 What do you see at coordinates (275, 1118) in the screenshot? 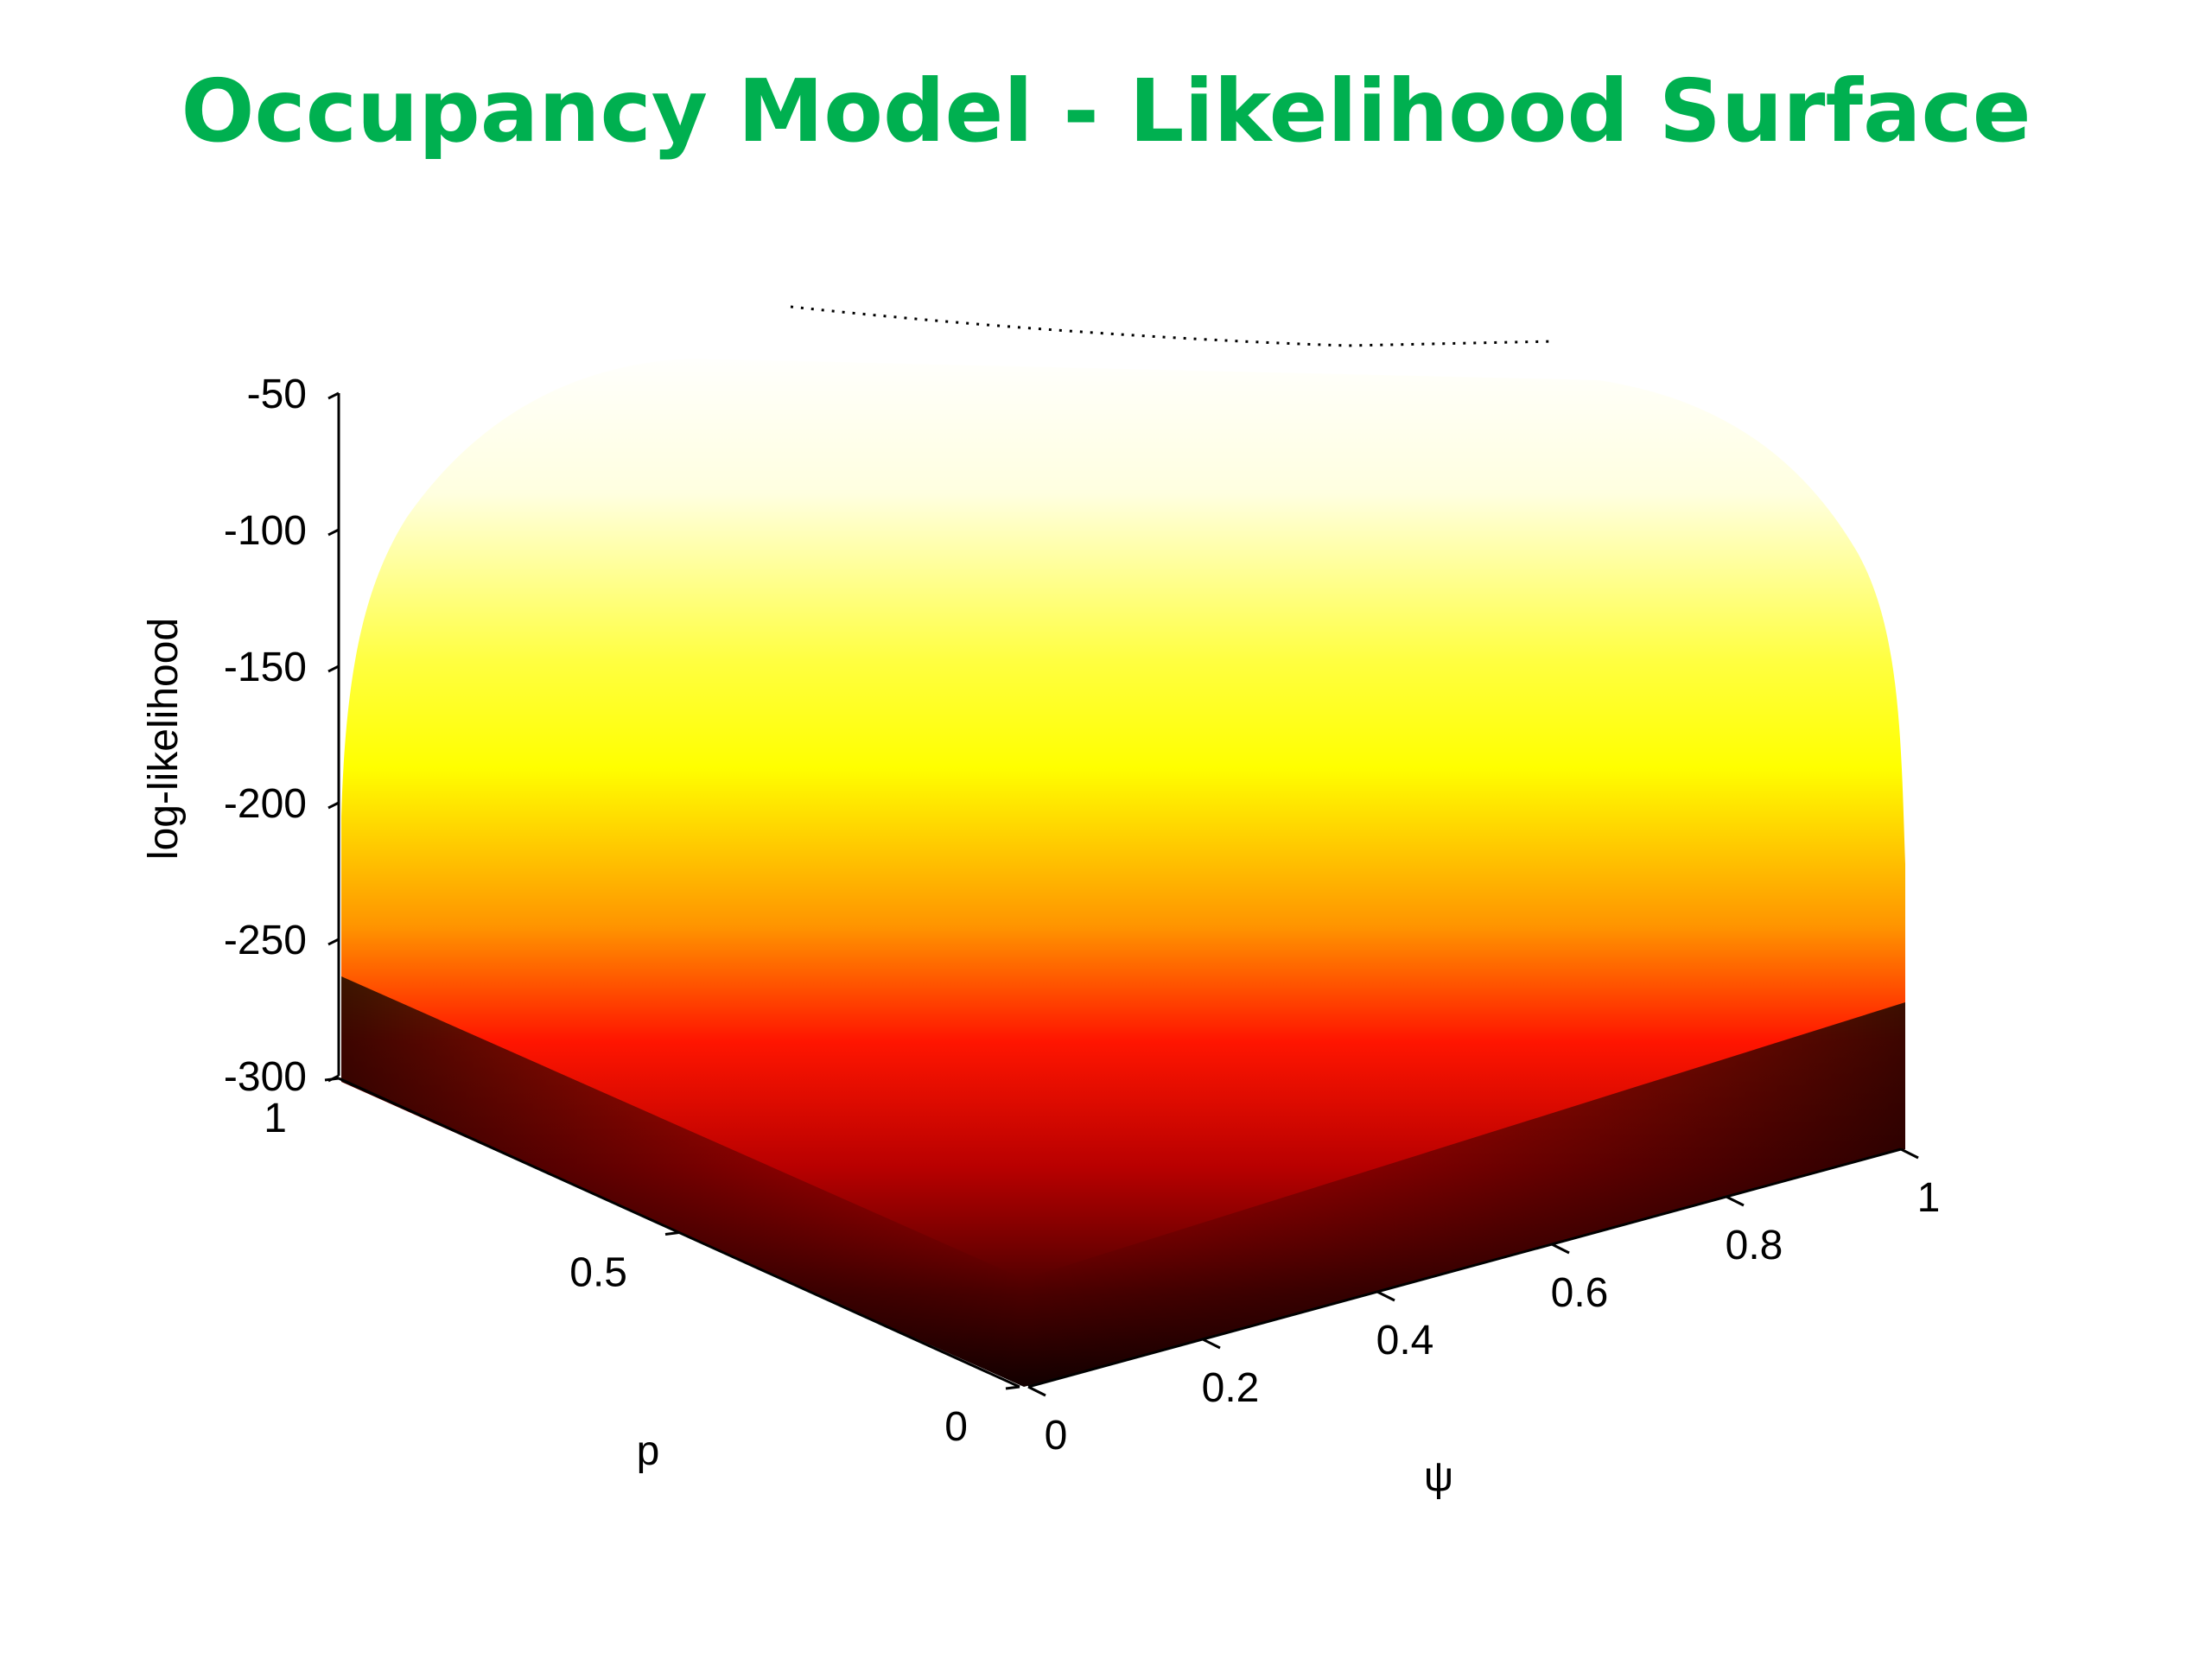
I see `p-tick-label: 1` at bounding box center [275, 1118].